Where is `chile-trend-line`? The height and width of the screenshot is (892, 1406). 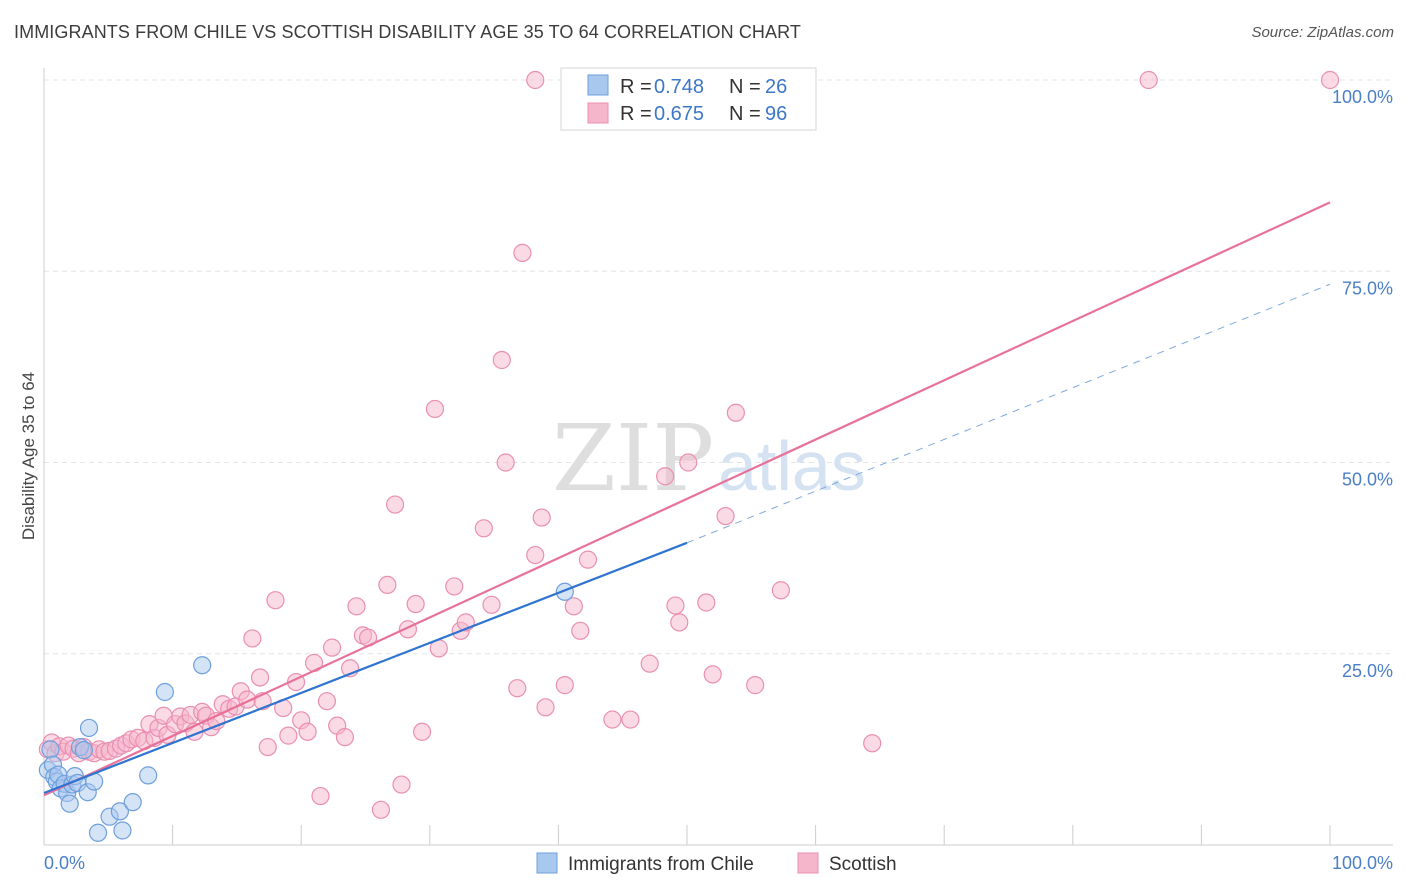 chile-trend-line is located at coordinates (365, 668).